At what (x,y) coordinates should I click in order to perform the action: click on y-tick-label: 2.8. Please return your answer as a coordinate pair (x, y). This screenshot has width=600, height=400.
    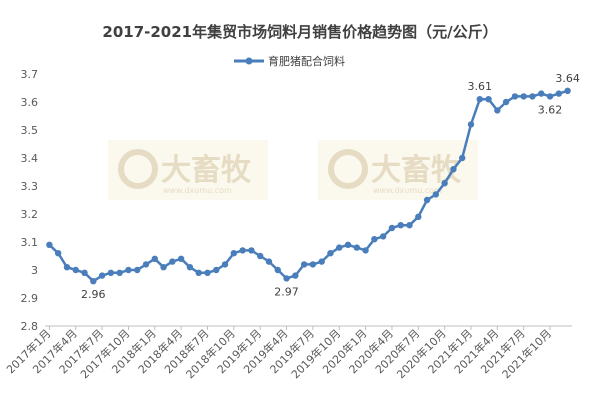
    Looking at the image, I should click on (30, 326).